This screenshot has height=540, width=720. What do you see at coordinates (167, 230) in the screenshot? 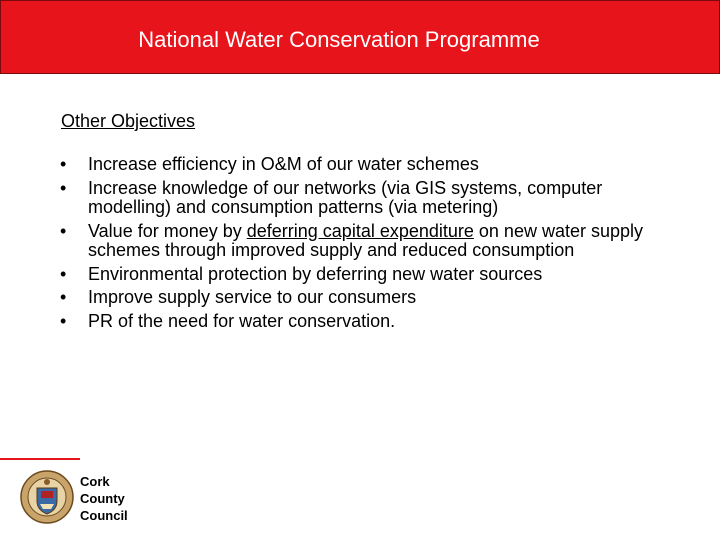
I see `list-item-text-start: Value for money by` at bounding box center [167, 230].